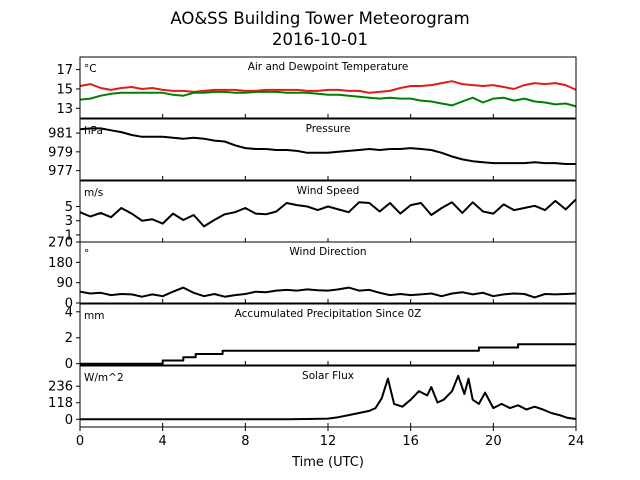  Describe the element at coordinates (328, 314) in the screenshot. I see `precip-panel-title: Accumulated Precipitation Since 0Z` at that location.